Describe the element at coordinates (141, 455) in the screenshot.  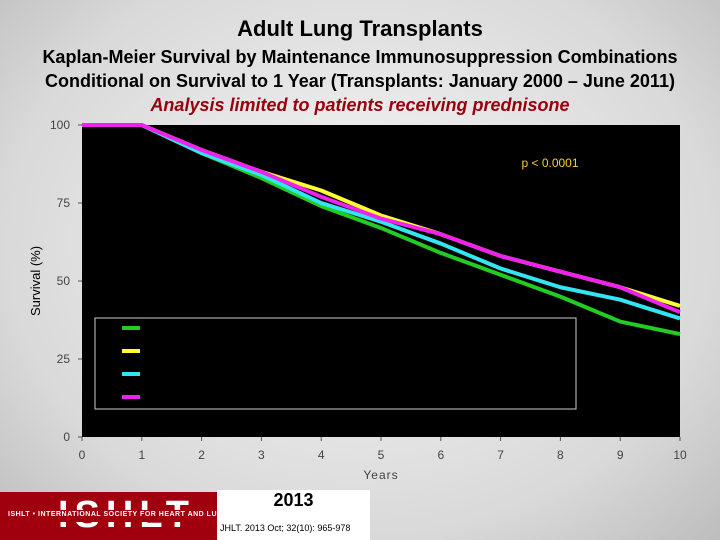
I see `x-tick-label: 1` at that location.